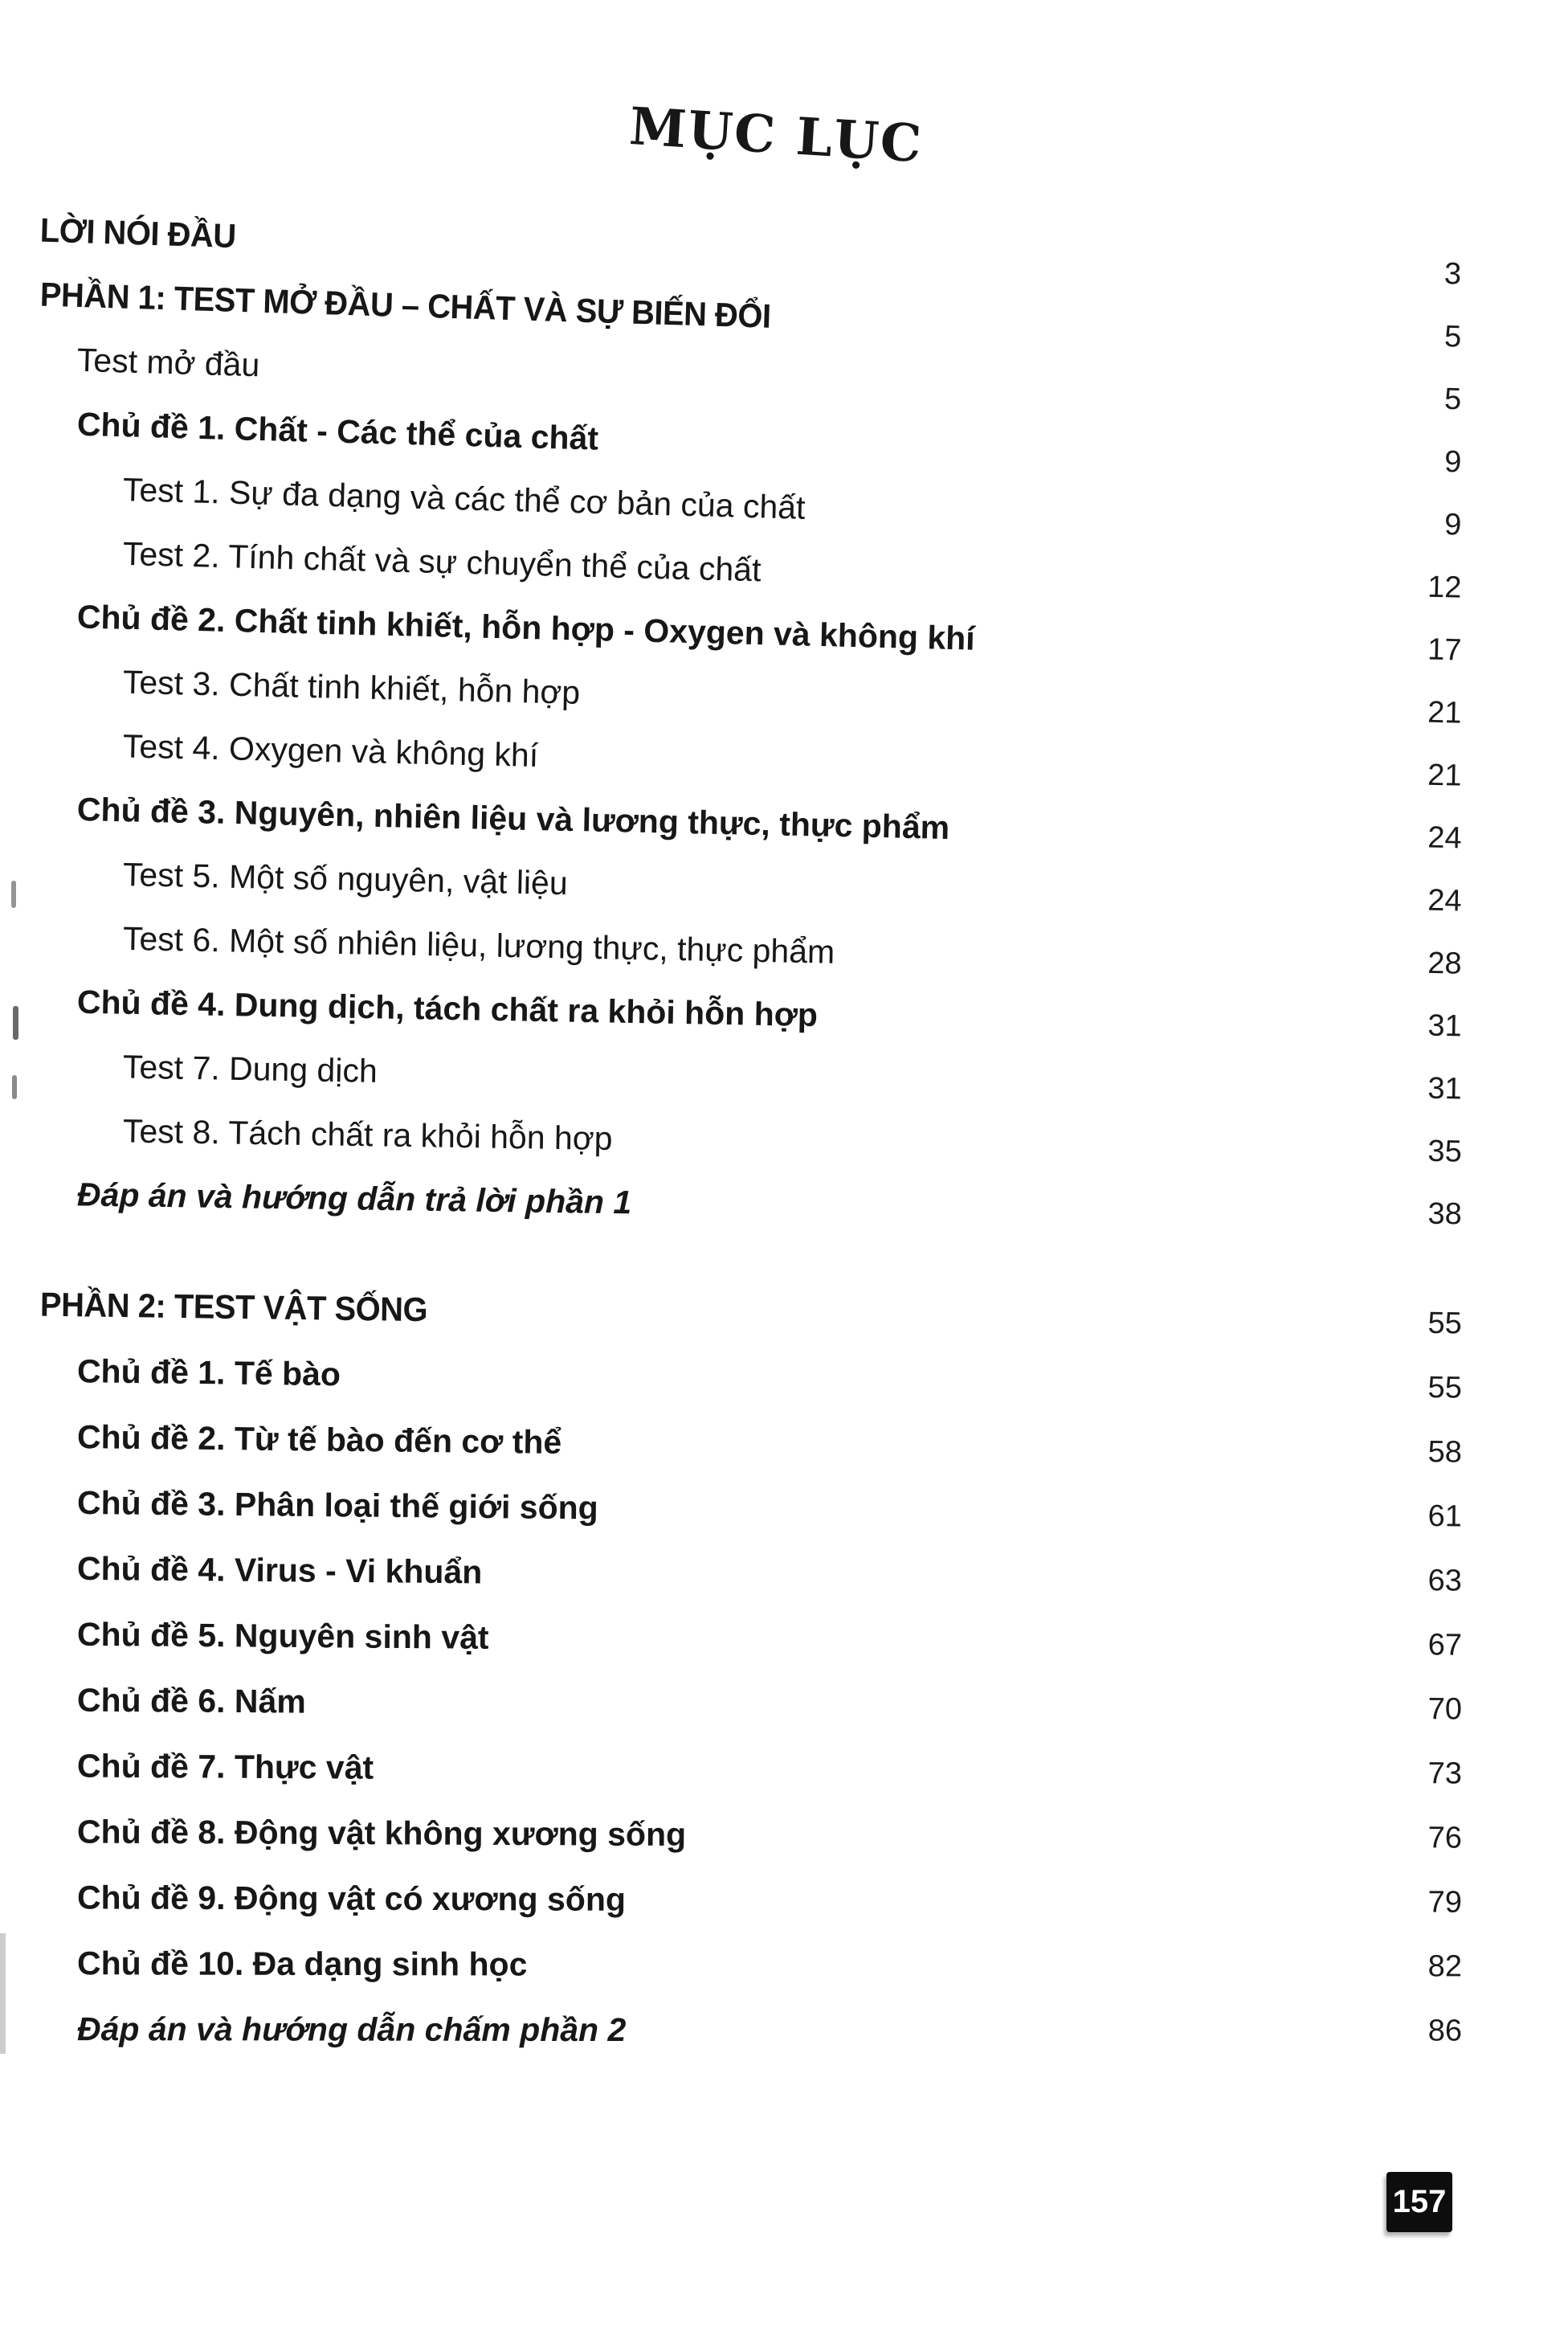 Image resolution: width=1568 pixels, height=2327 pixels. What do you see at coordinates (1445, 964) in the screenshot?
I see `toc-entry-page-number: 28` at bounding box center [1445, 964].